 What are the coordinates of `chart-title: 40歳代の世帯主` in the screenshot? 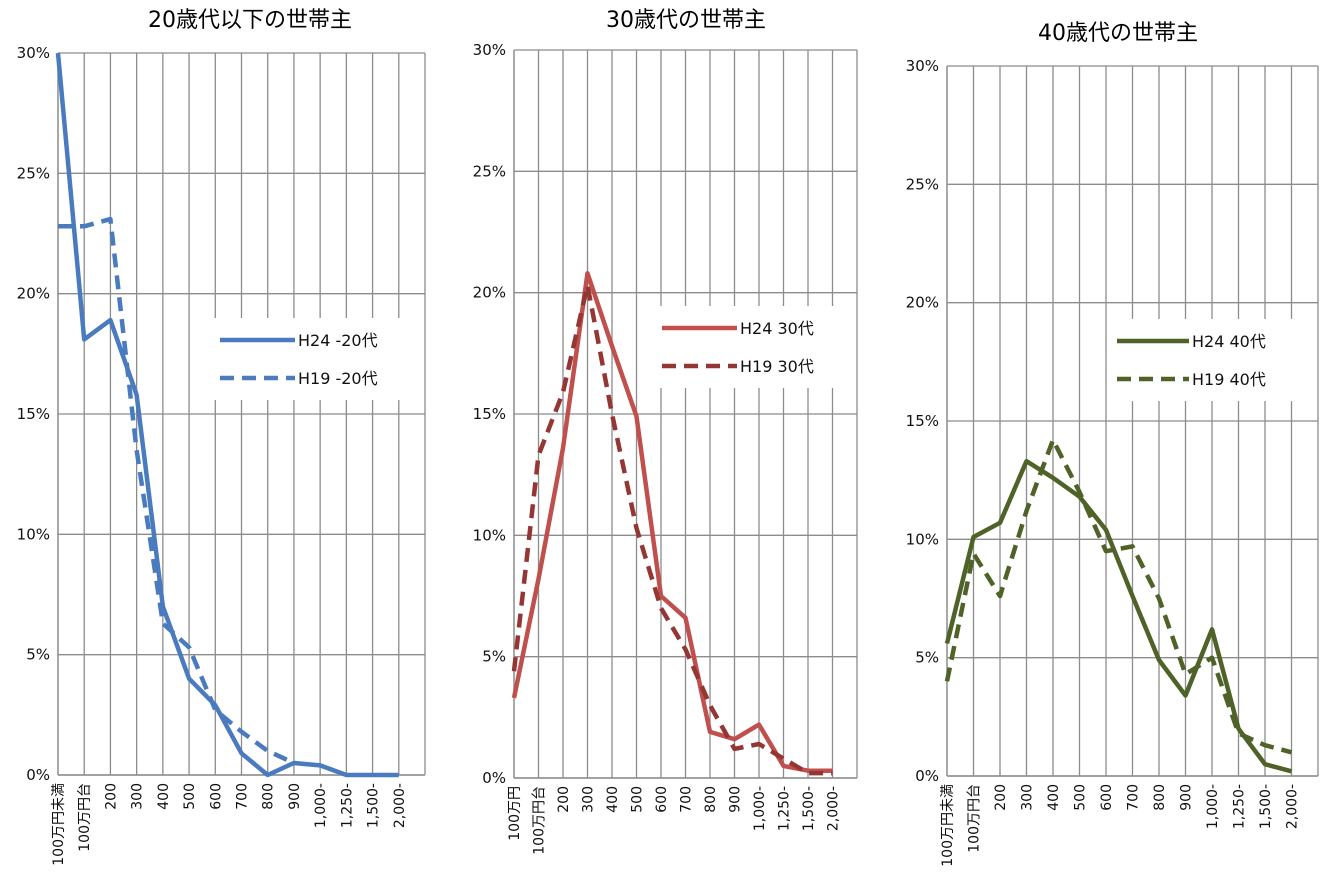 It's located at (1118, 33).